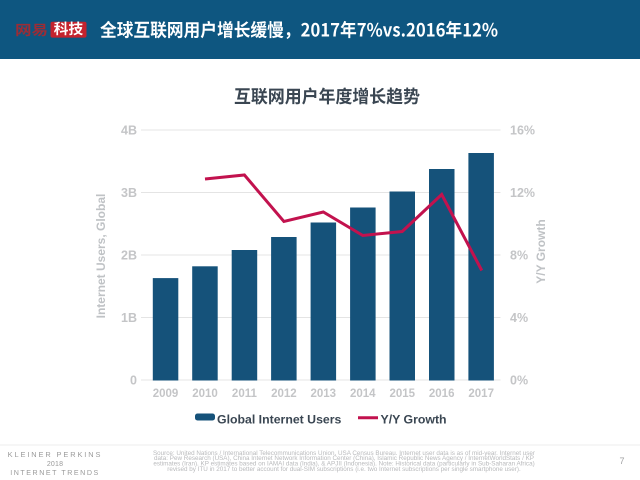 This screenshot has height=480, width=640. What do you see at coordinates (324, 394) in the screenshot?
I see `svg-text: 2013` at bounding box center [324, 394].